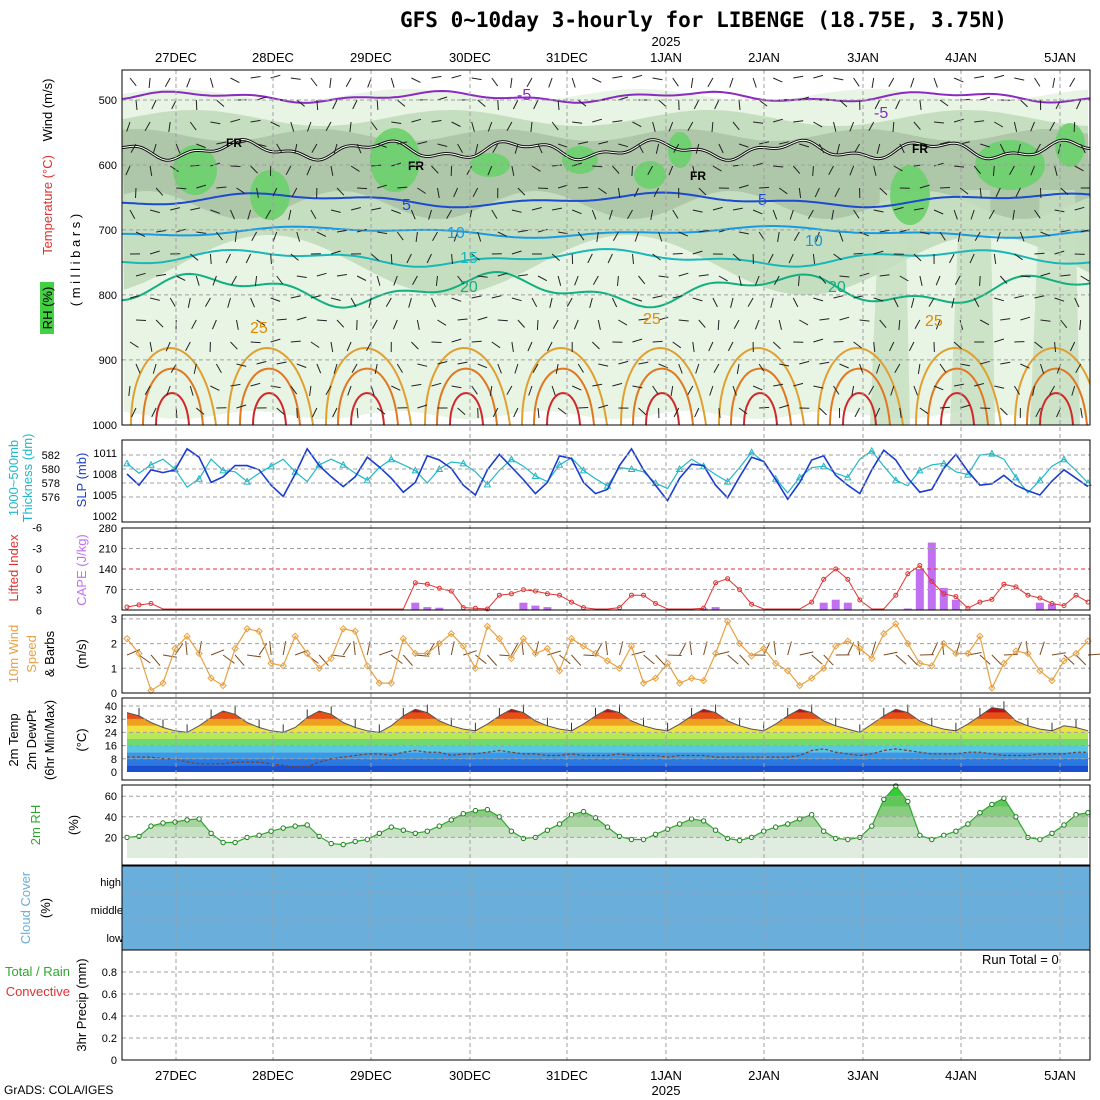 Image resolution: width=1100 pixels, height=1100 pixels. I want to click on contour-label-fr: FR, so click(416, 166).